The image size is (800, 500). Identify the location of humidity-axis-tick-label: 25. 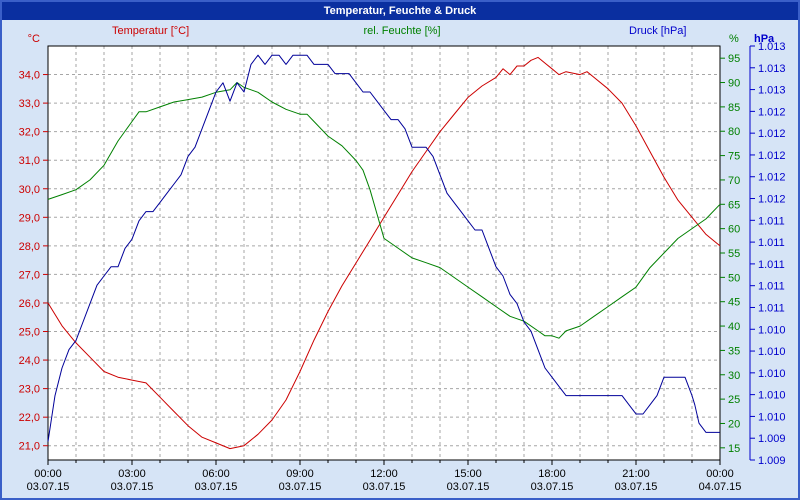
(734, 400).